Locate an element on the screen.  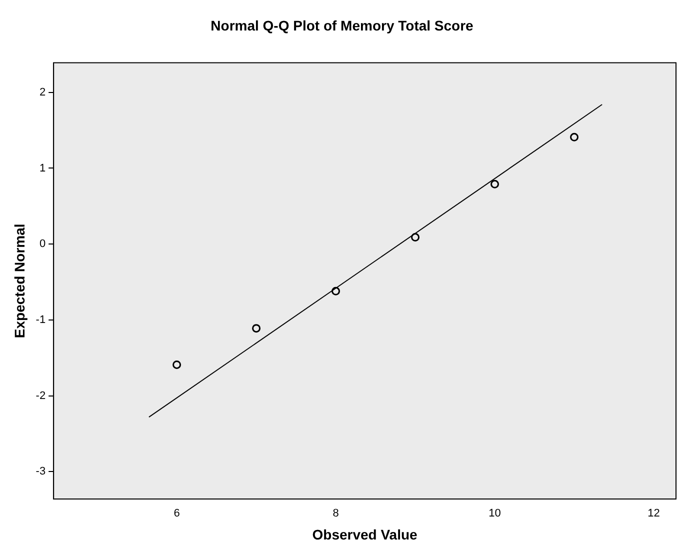
x-tick-label: 12 is located at coordinates (654, 514).